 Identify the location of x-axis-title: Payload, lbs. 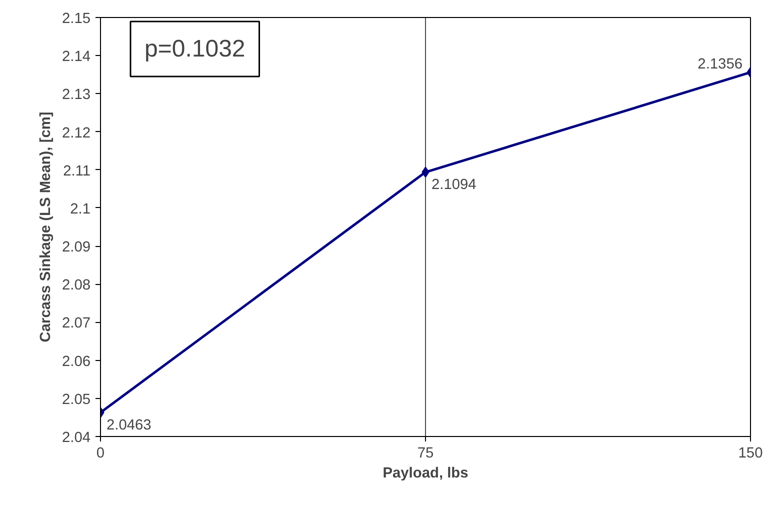
(425, 474).